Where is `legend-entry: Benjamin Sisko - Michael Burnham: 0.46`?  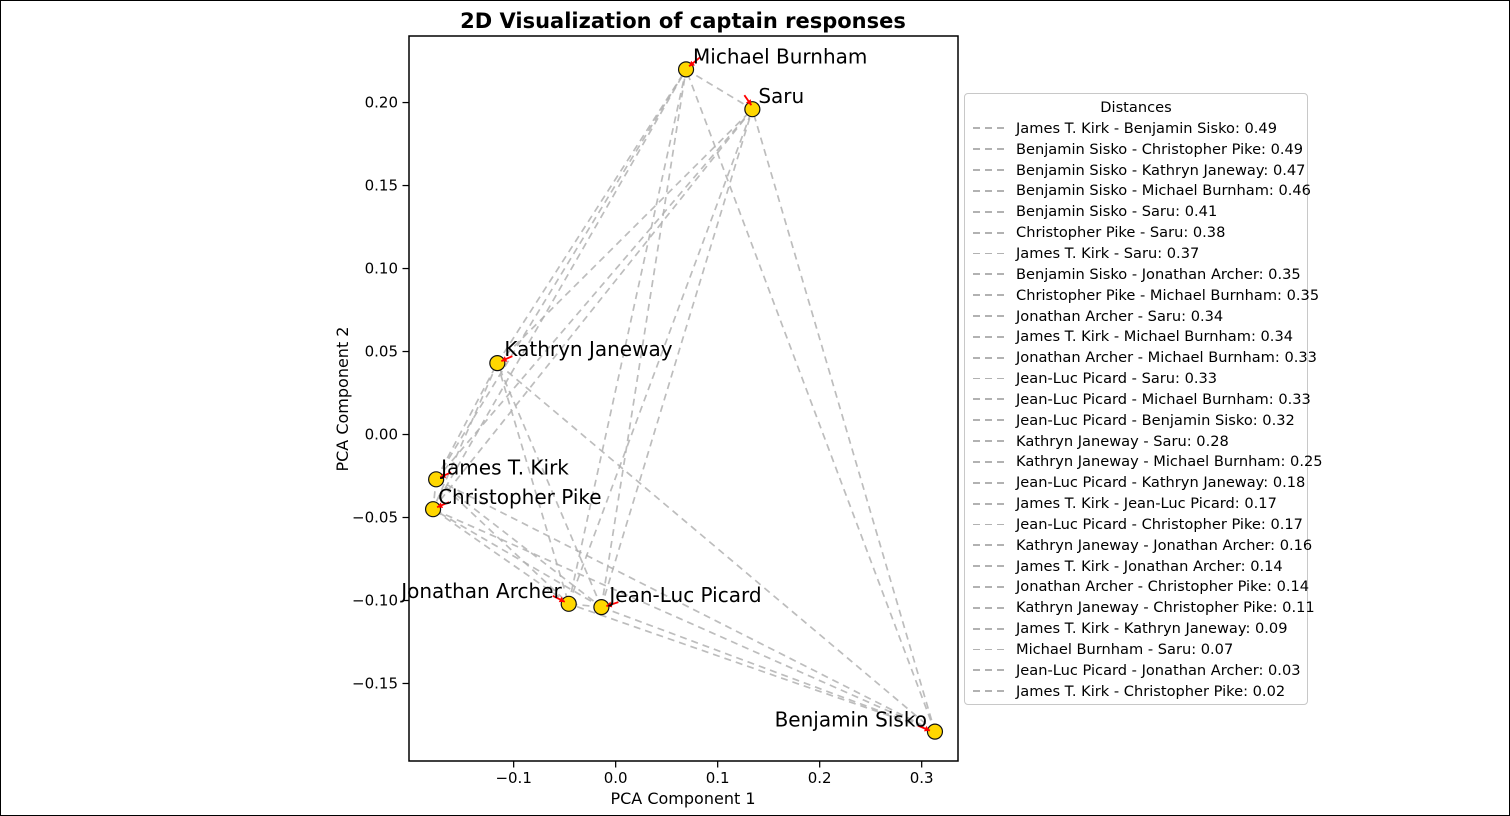
legend-entry: Benjamin Sisko - Michael Burnham: 0.46 is located at coordinates (1138, 191).